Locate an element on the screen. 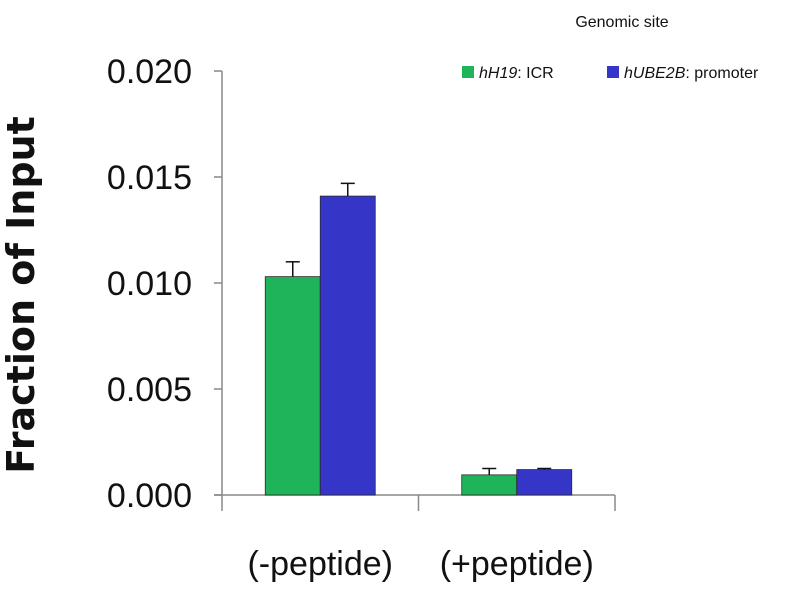  y-axis-label: Fraction of Input is located at coordinates (21, 295).